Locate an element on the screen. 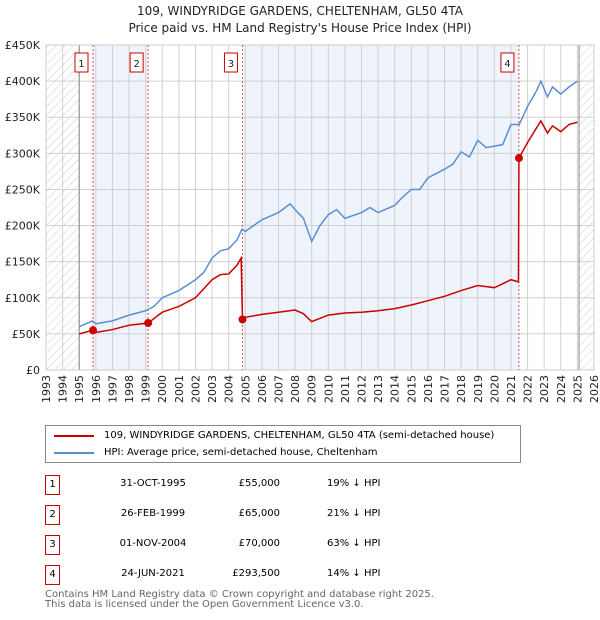 The height and width of the screenshot is (620, 600). sale-price: £65,000 is located at coordinates (259, 513).